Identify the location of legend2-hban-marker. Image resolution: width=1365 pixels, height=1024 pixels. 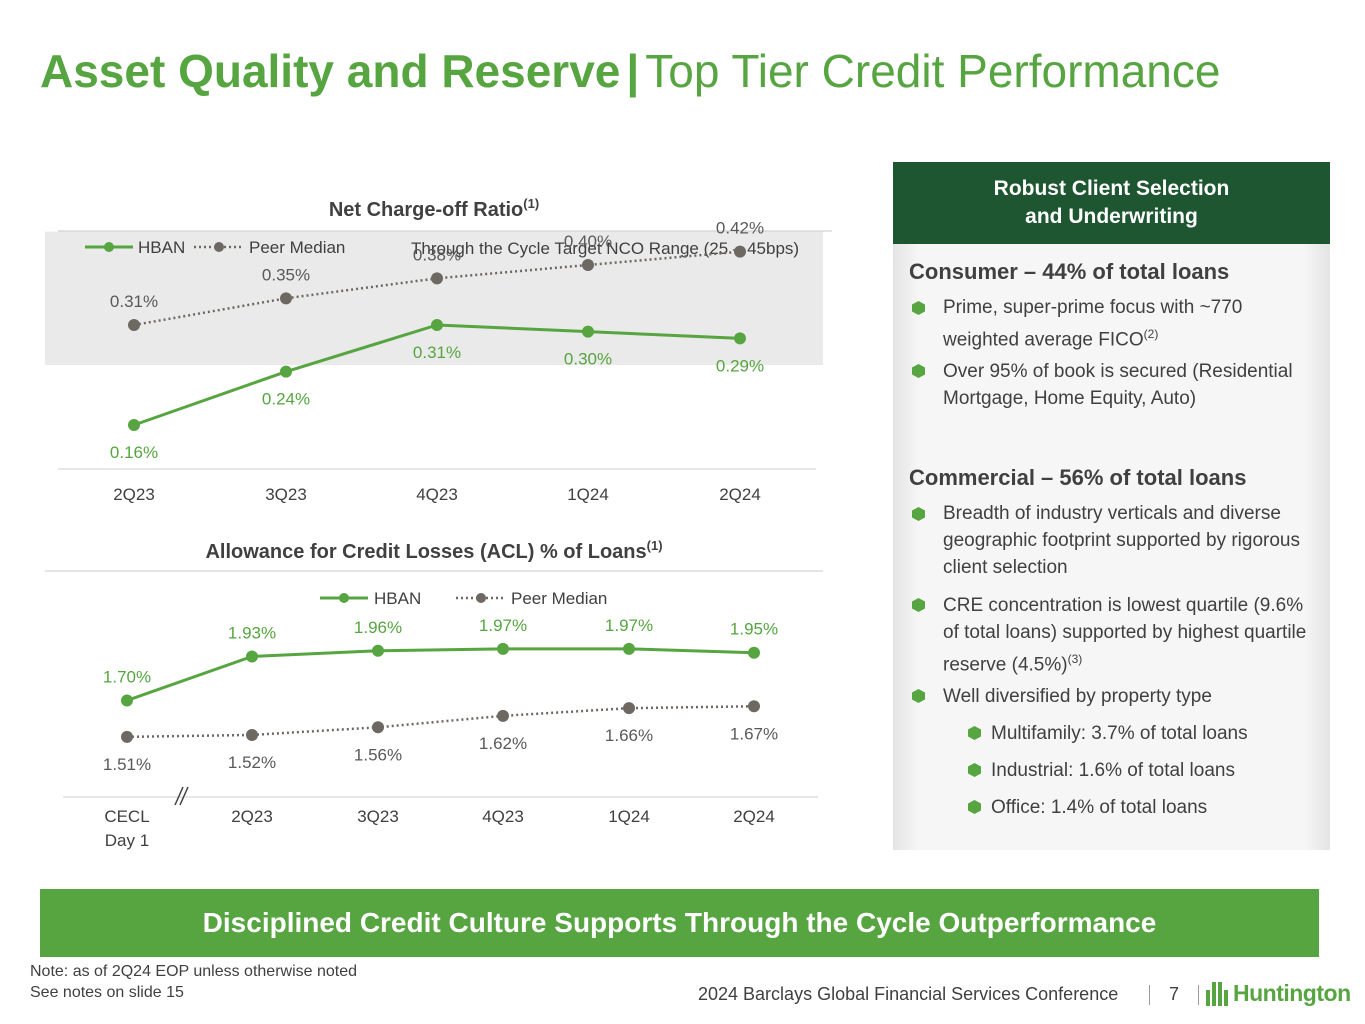
(344, 598).